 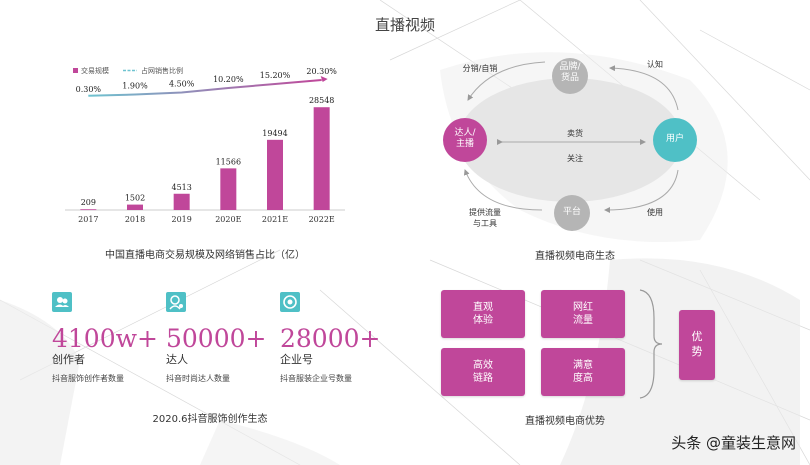 What do you see at coordinates (181, 187) in the screenshot?
I see `bar-value-label: 4513` at bounding box center [181, 187].